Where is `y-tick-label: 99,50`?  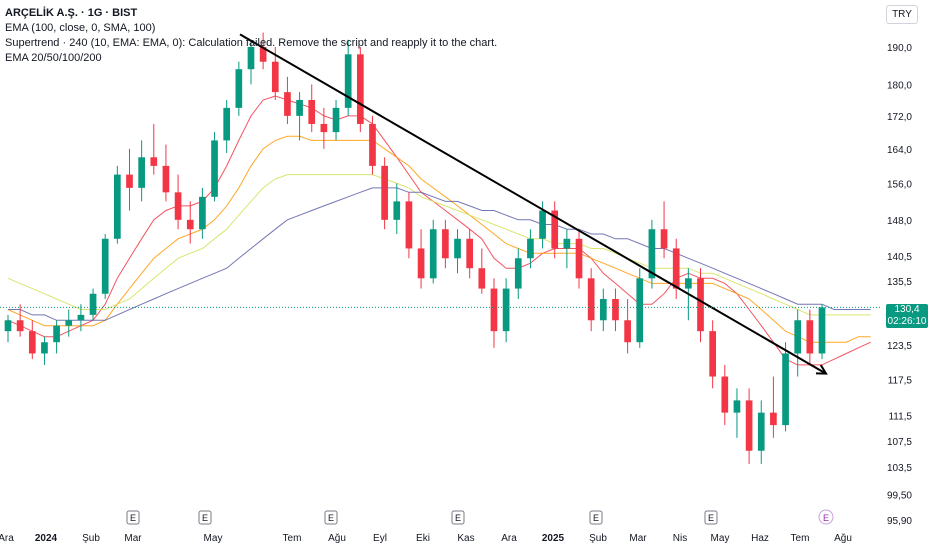
y-tick-label: 99,50 is located at coordinates (899, 496).